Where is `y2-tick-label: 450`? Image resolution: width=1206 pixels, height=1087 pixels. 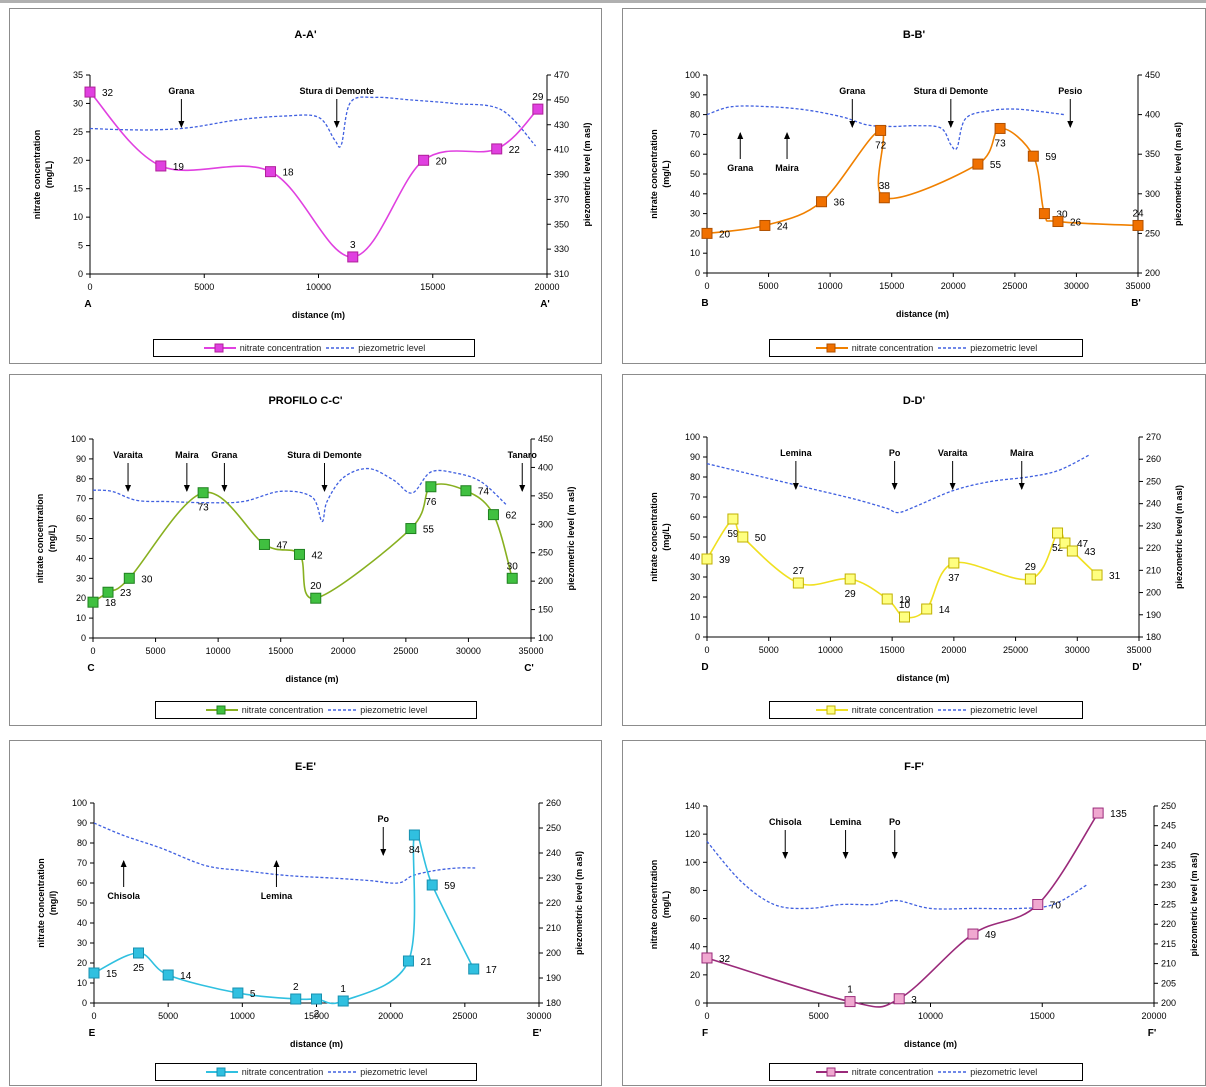
y2-tick-label: 450 is located at coordinates (1152, 75).